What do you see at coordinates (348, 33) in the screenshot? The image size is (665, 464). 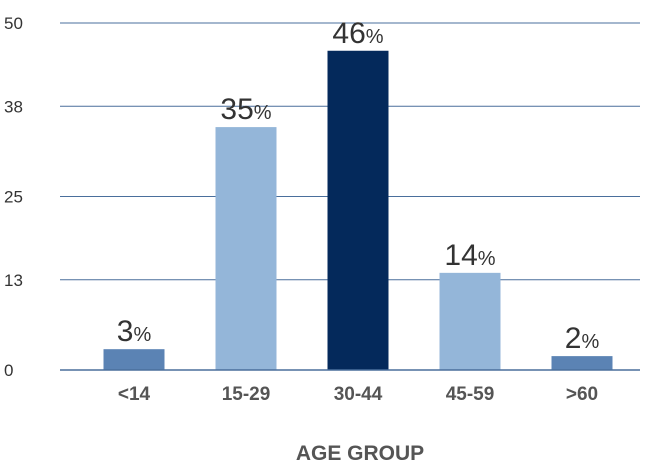 I see `data-label-value: 46` at bounding box center [348, 33].